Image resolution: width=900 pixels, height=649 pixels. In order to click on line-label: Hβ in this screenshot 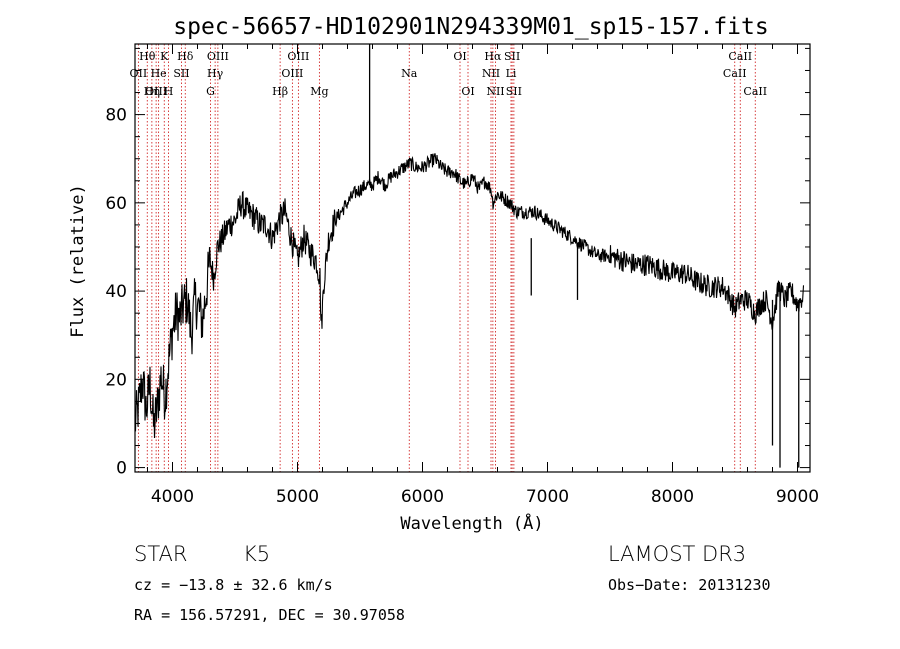, I will do `click(280, 91)`.